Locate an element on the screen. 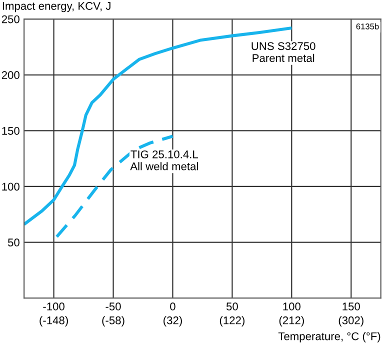  y-tick-label: 100 is located at coordinates (11, 186).